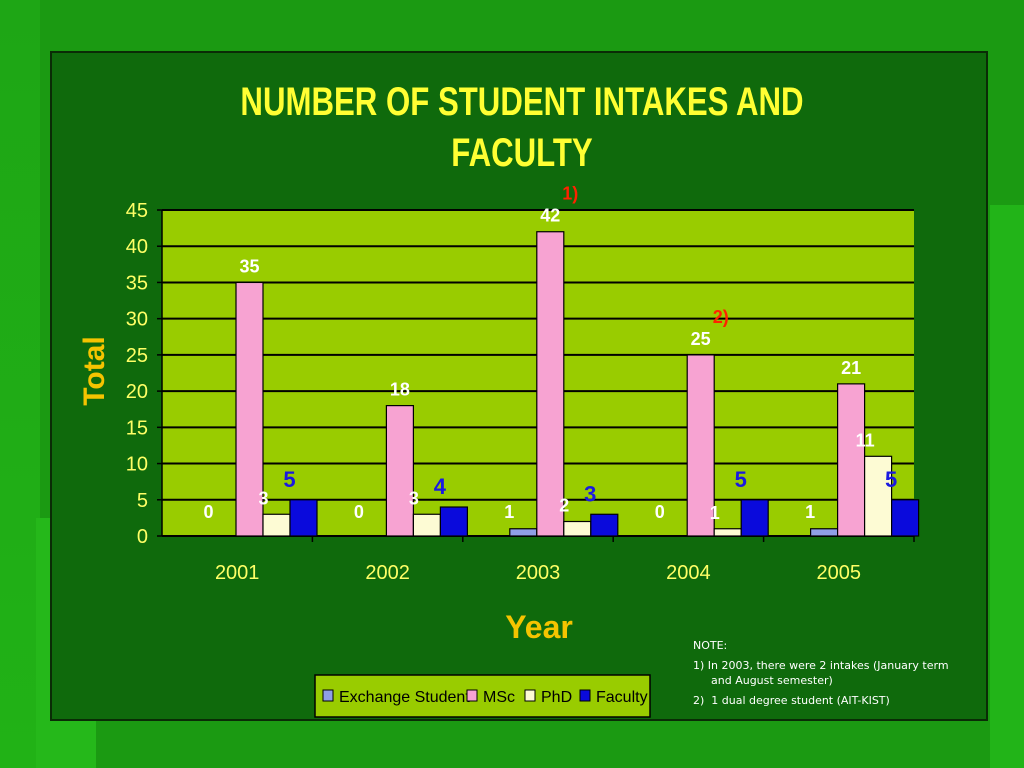  Describe the element at coordinates (137, 211) in the screenshot. I see `y-tick-label: 45` at that location.